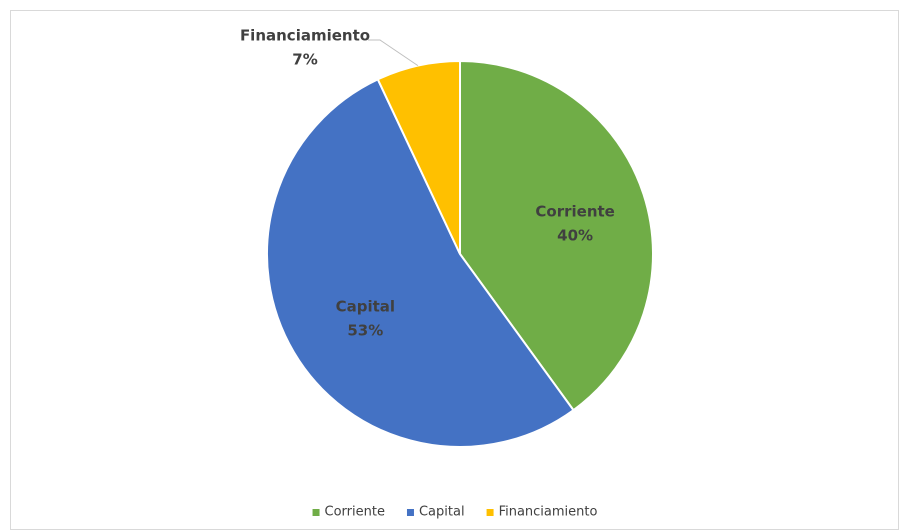 The height and width of the screenshot is (530, 899). What do you see at coordinates (365, 306) in the screenshot?
I see `data-label-name: Capital` at bounding box center [365, 306].